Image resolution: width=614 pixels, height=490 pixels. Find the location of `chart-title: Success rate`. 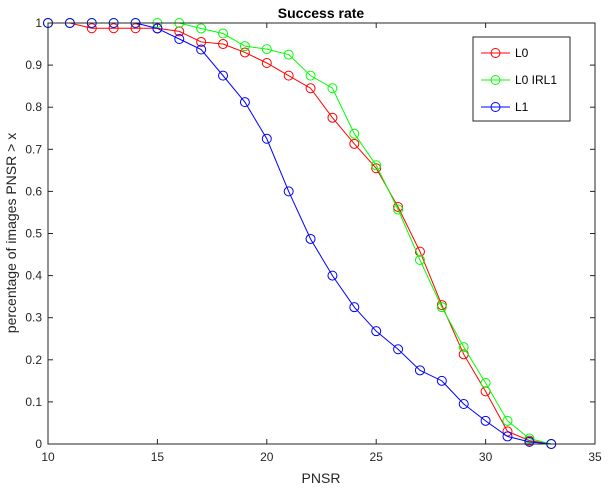

chart-title: Success rate is located at coordinates (321, 13).